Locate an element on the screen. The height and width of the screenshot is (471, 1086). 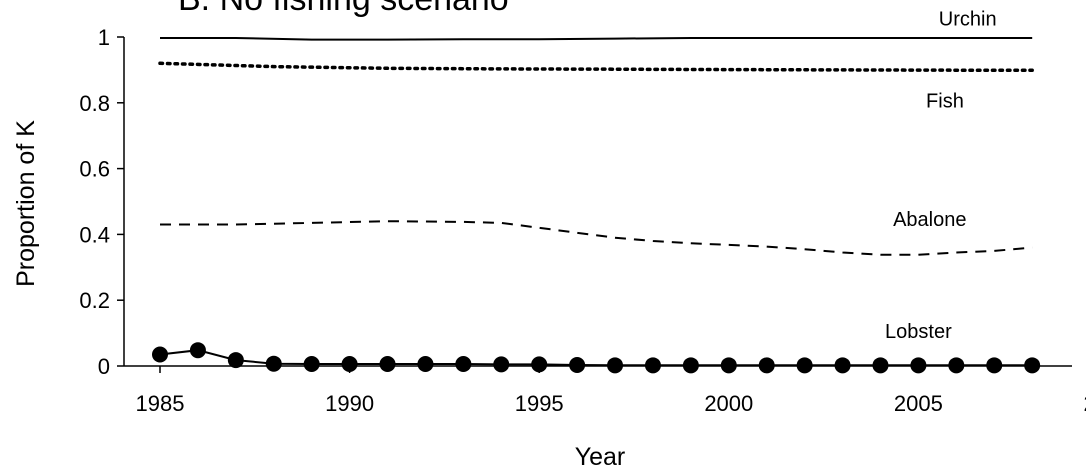
y-axis-title: Proportion of K is located at coordinates (26, 203).